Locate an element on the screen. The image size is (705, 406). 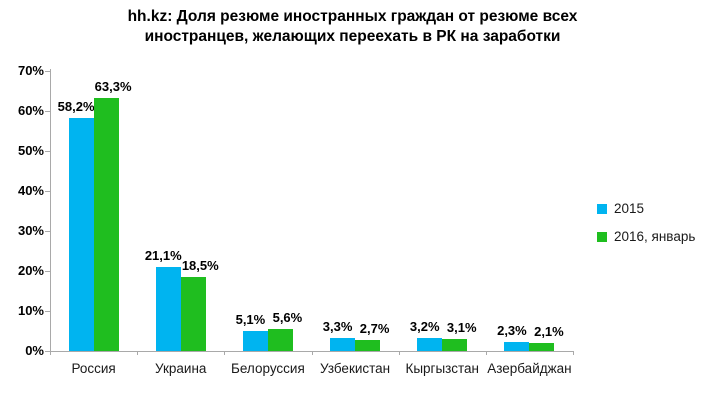
legend-label-2016: 2016, январь is located at coordinates (655, 236).